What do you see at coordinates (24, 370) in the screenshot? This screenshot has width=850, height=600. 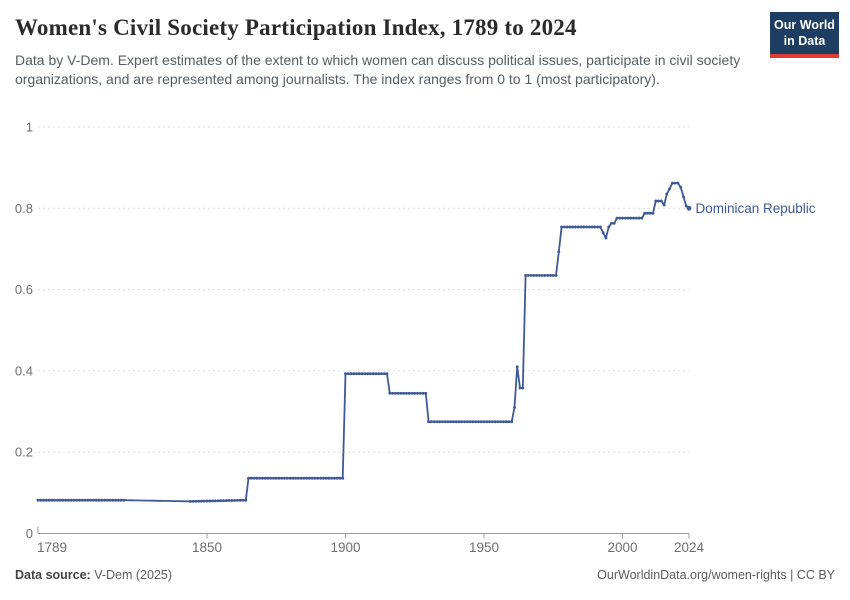 I see `y-tick-label: 0.4` at bounding box center [24, 370].